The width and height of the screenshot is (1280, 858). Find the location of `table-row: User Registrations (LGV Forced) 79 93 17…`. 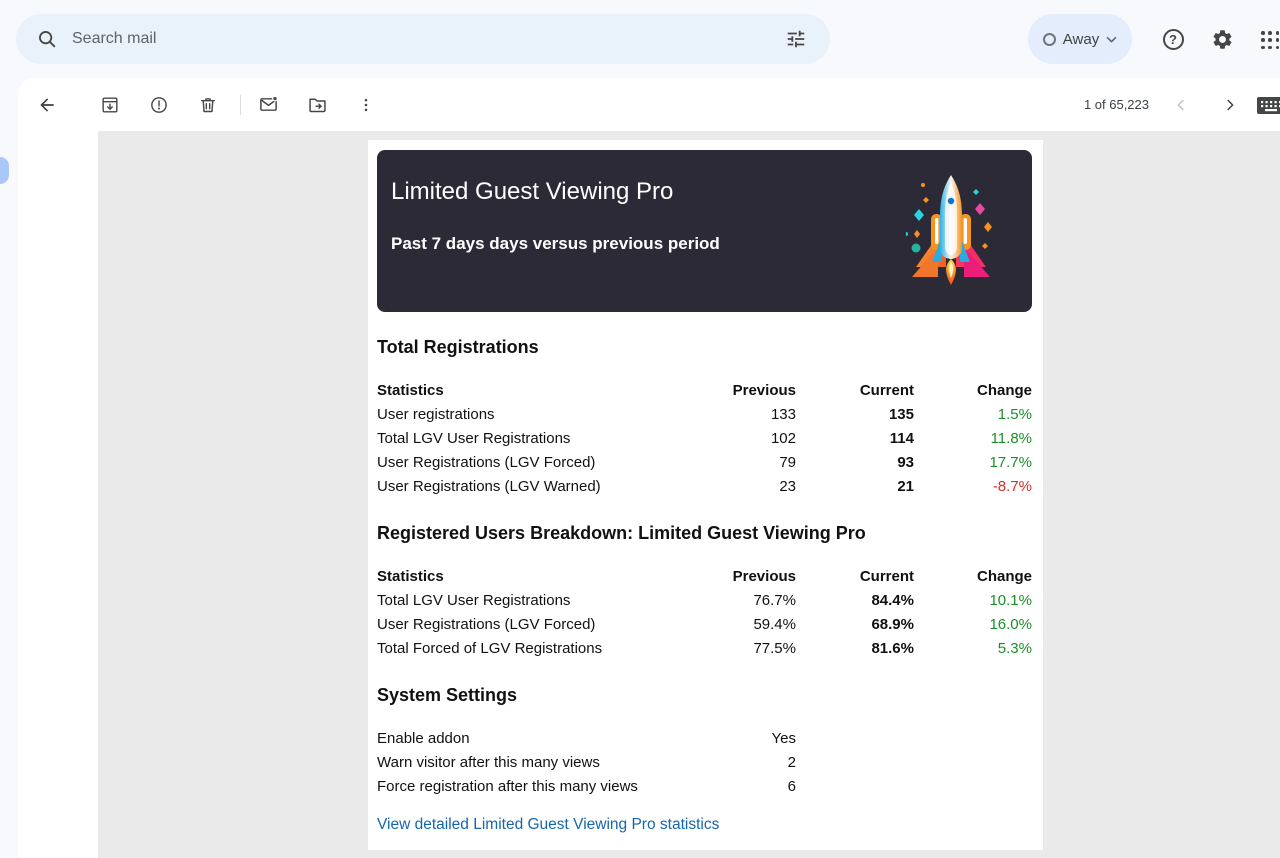

table-row: User Registrations (LGV Forced) 79 93 17… is located at coordinates (704, 462).